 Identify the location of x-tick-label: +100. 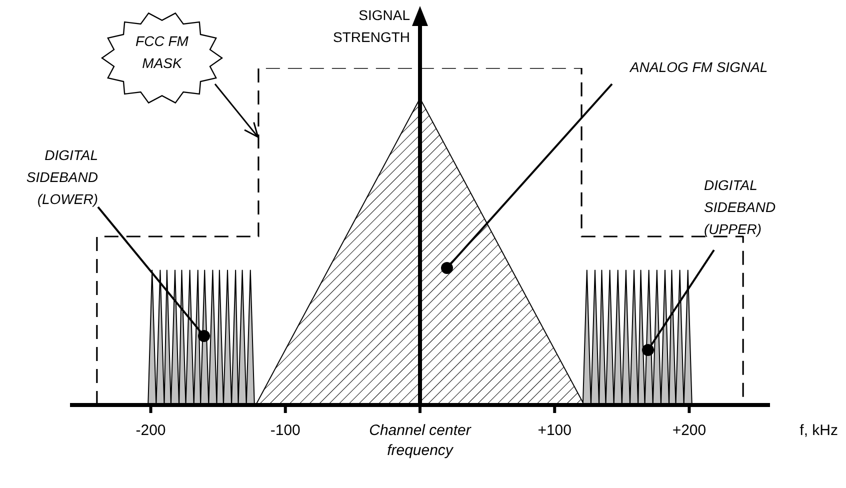
(555, 430).